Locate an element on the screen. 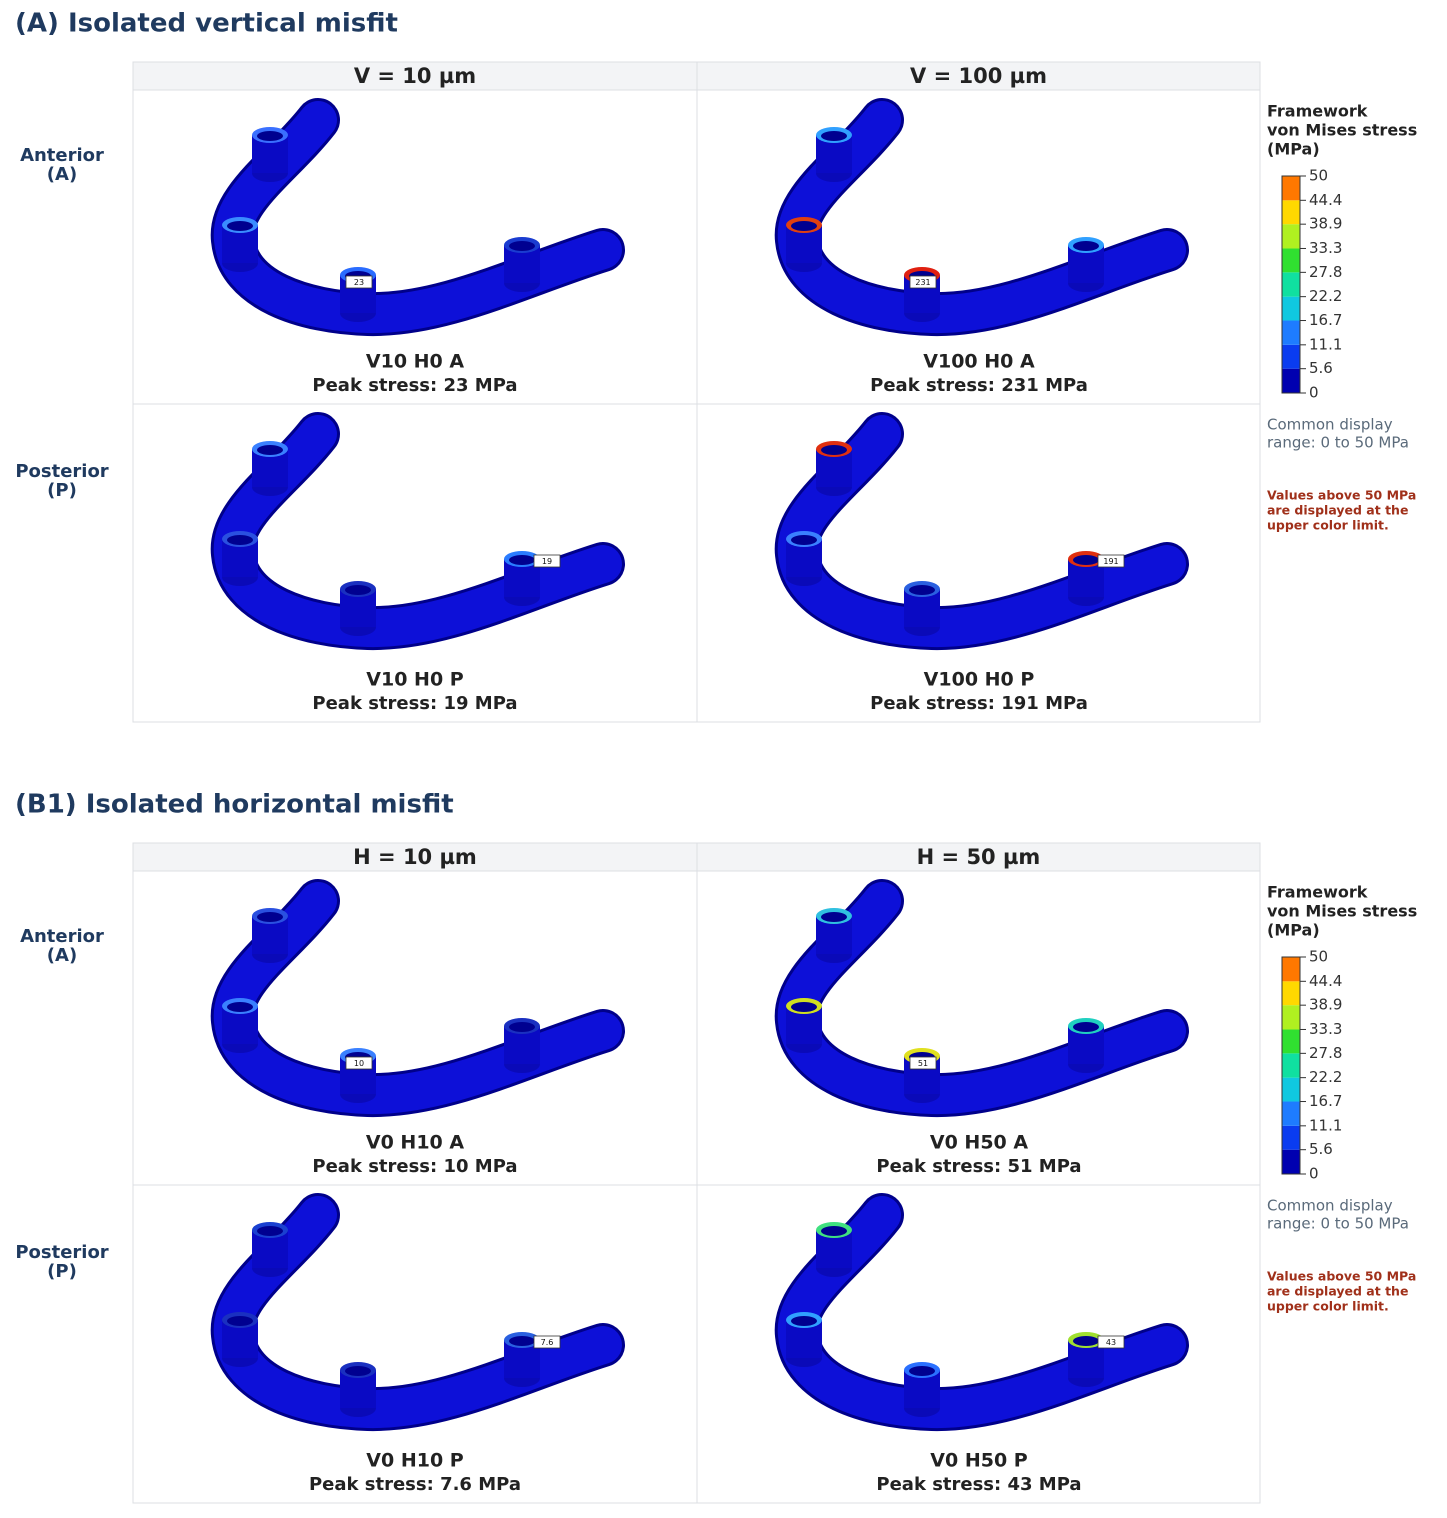 The image size is (1447, 1518). column-header: H = 50 µm is located at coordinates (979, 857).